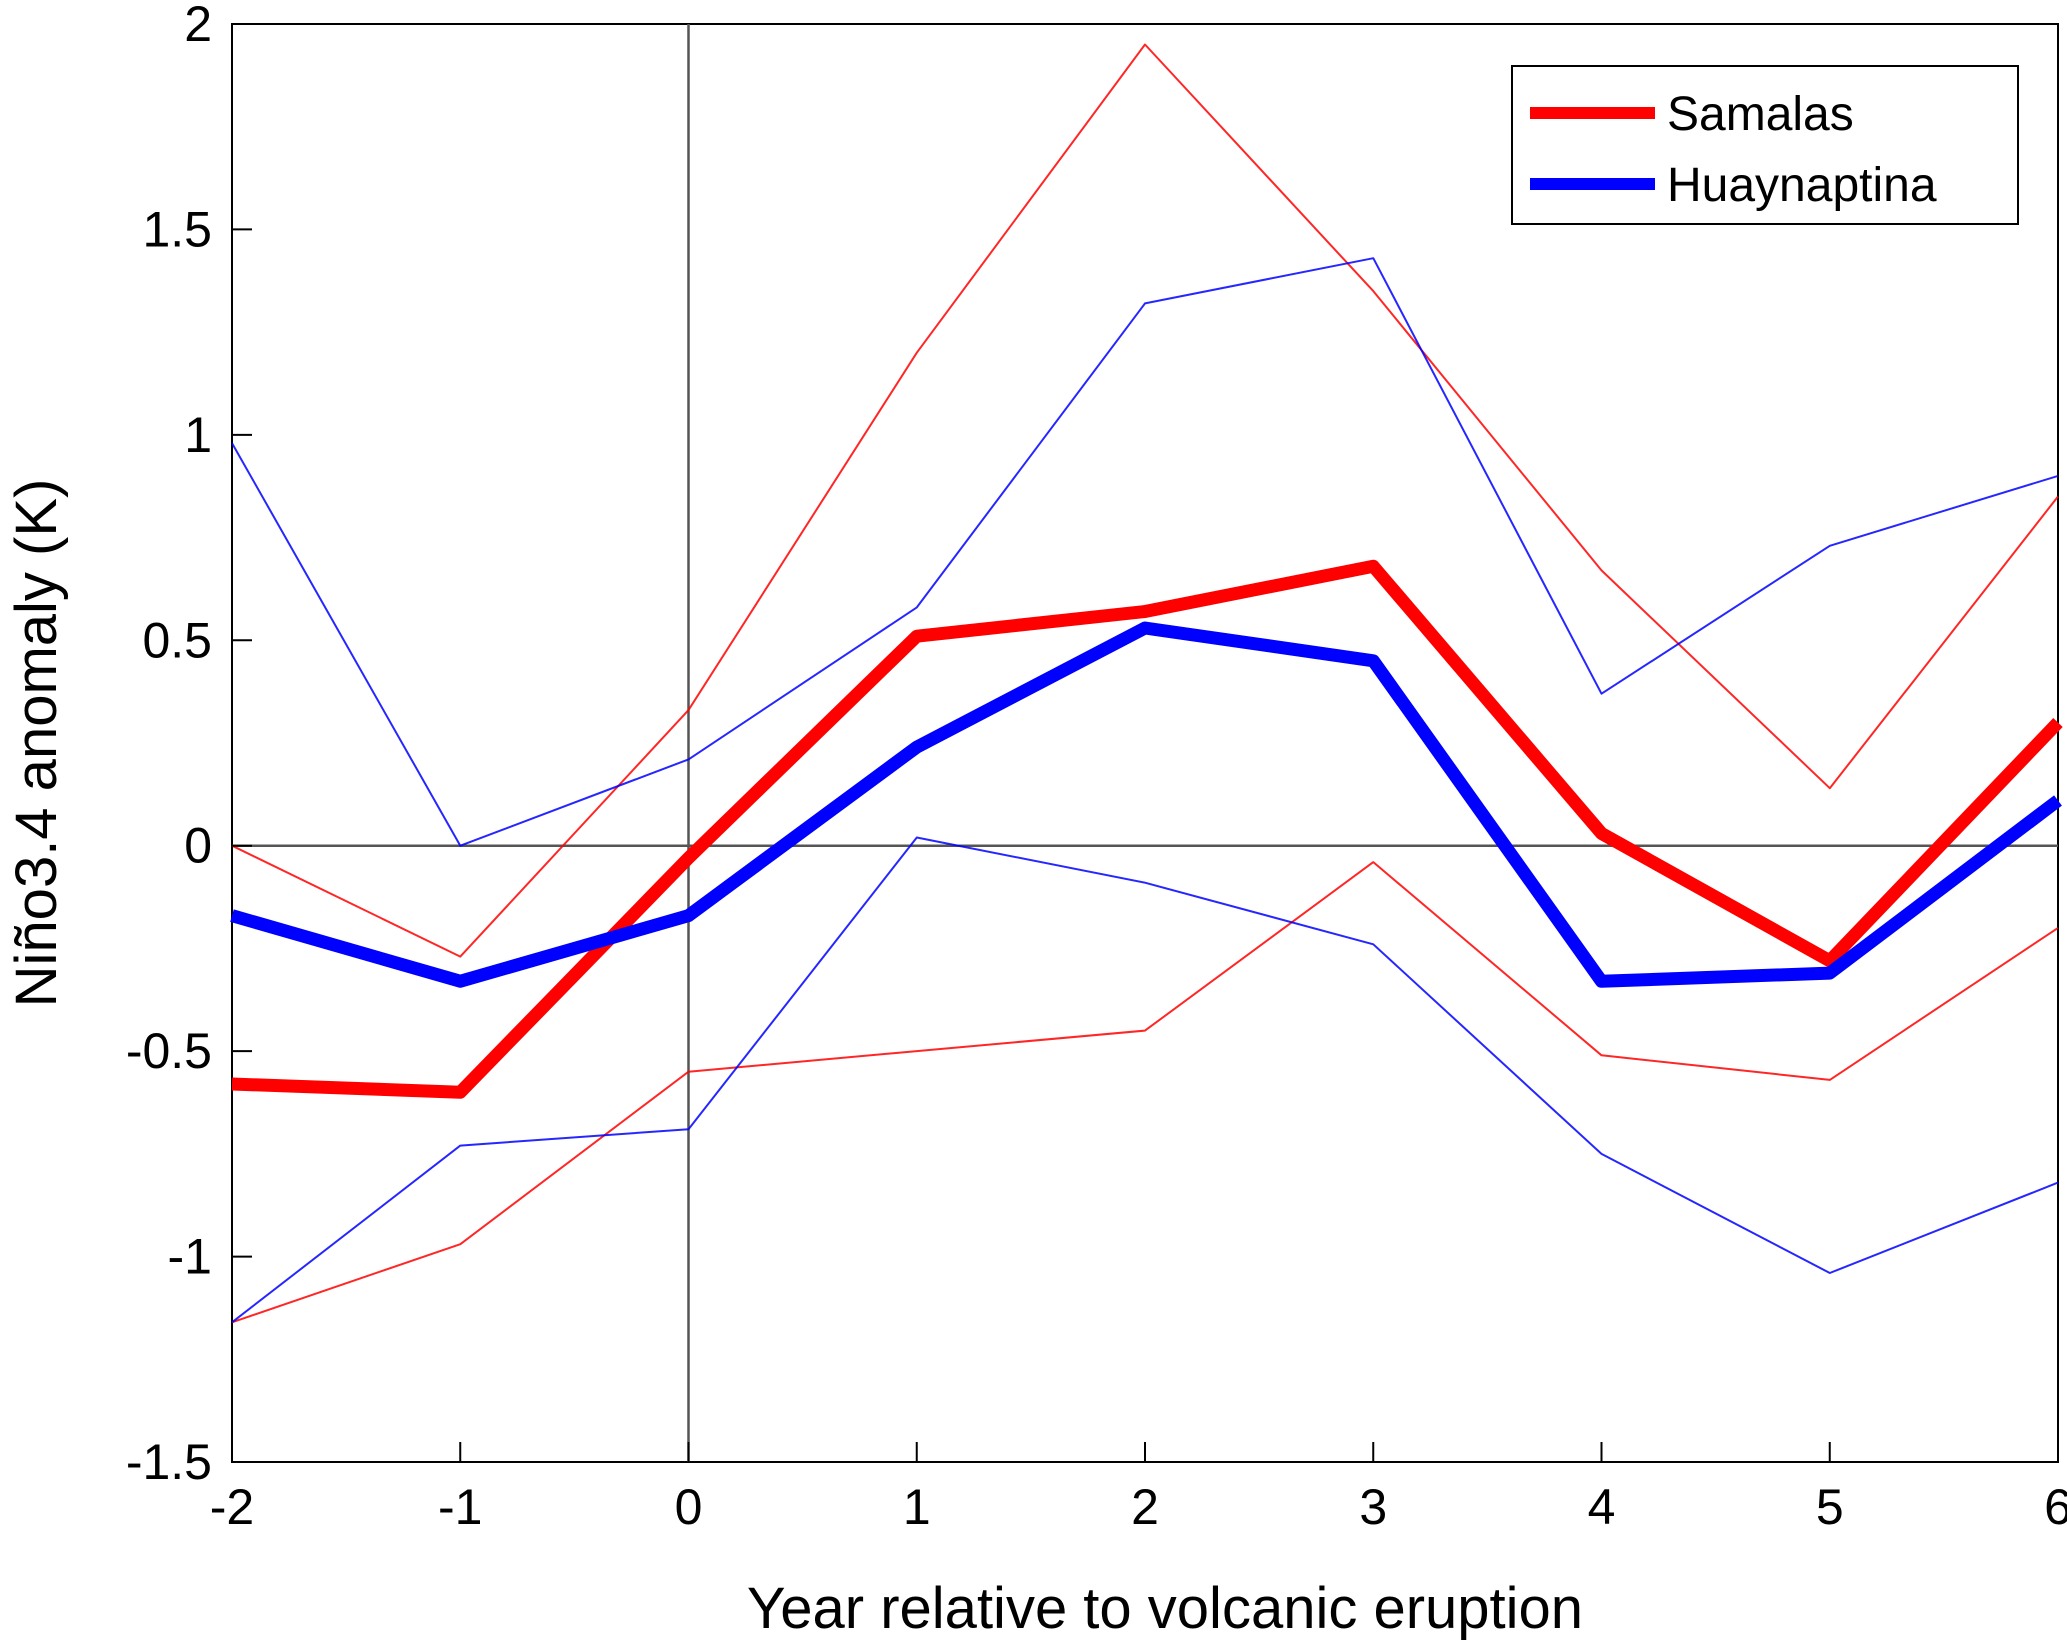 The image size is (2067, 1652). What do you see at coordinates (1165, 1608) in the screenshot?
I see `x-axis-title: Year relative to volcanic eruption` at bounding box center [1165, 1608].